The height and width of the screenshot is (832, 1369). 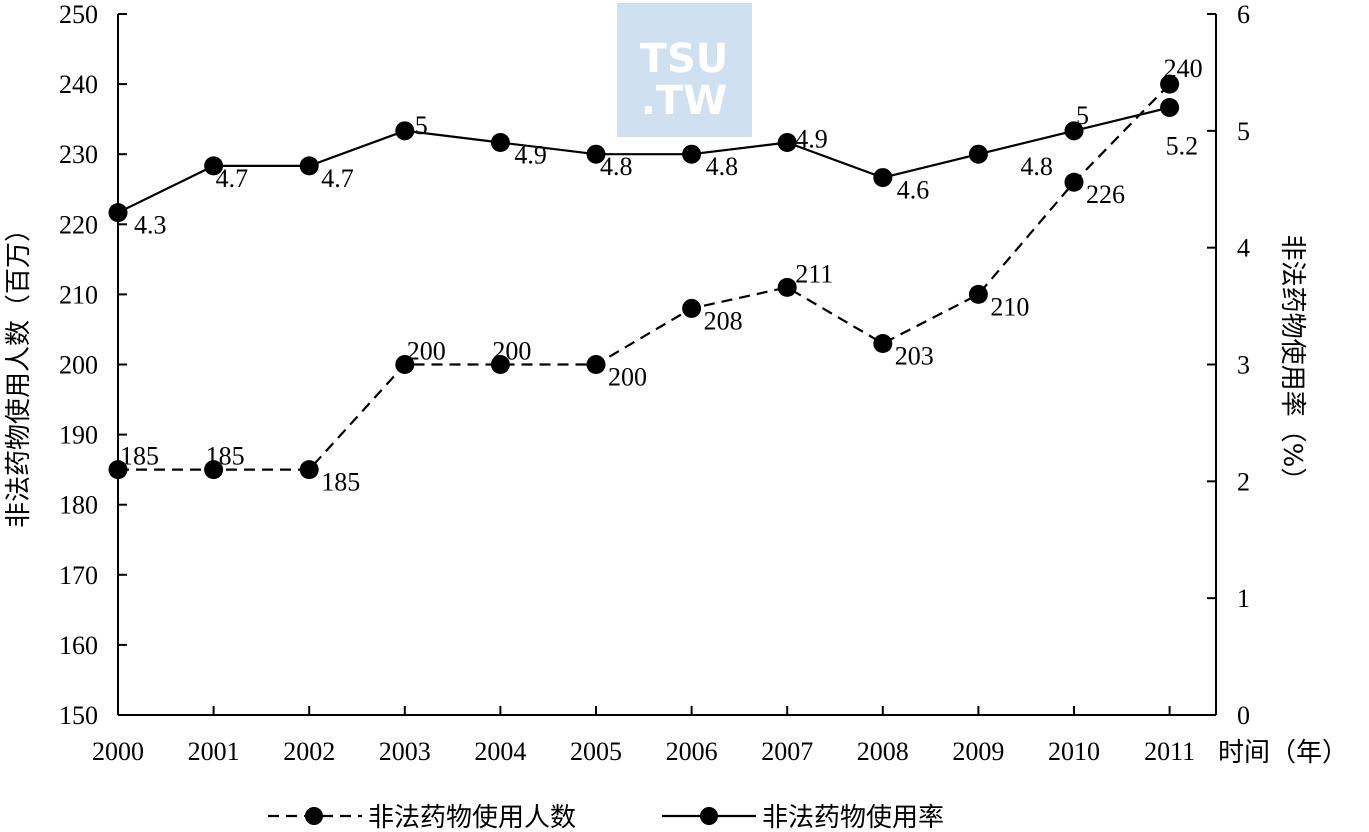 What do you see at coordinates (78, 575) in the screenshot?
I see `left-tick-label: 170` at bounding box center [78, 575].